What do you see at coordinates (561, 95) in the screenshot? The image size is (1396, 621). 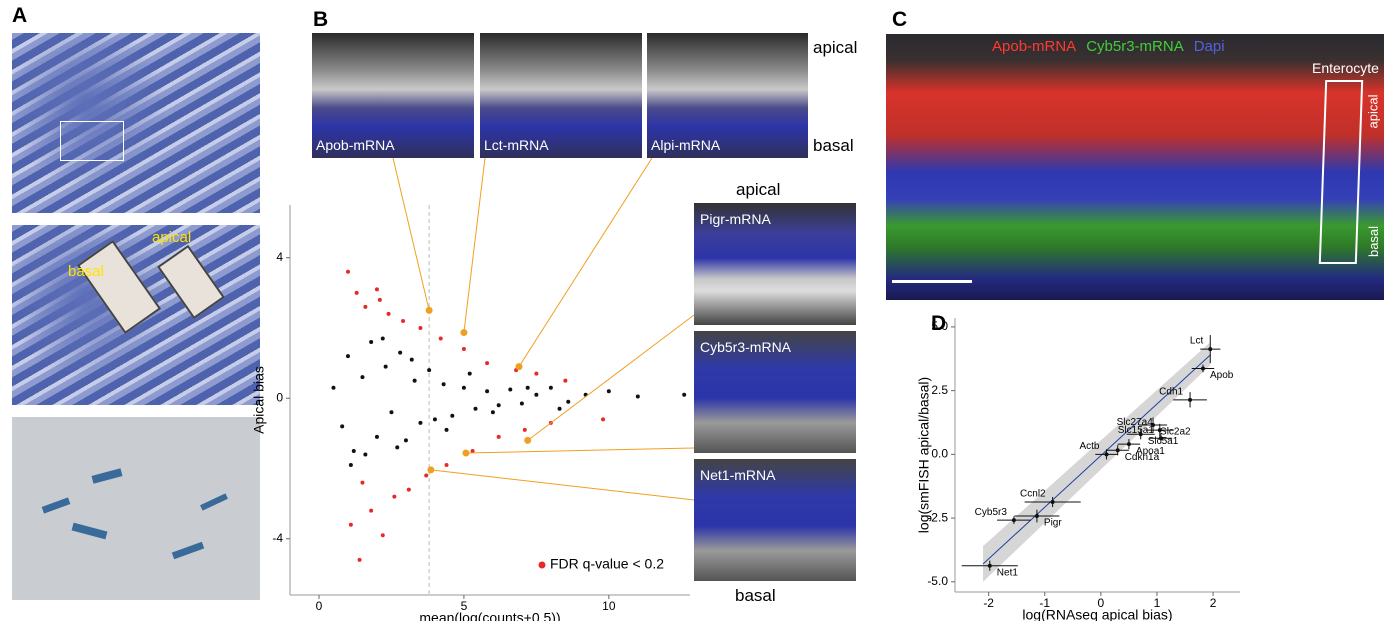 I see `micrograph: Lct-mRNA` at bounding box center [561, 95].